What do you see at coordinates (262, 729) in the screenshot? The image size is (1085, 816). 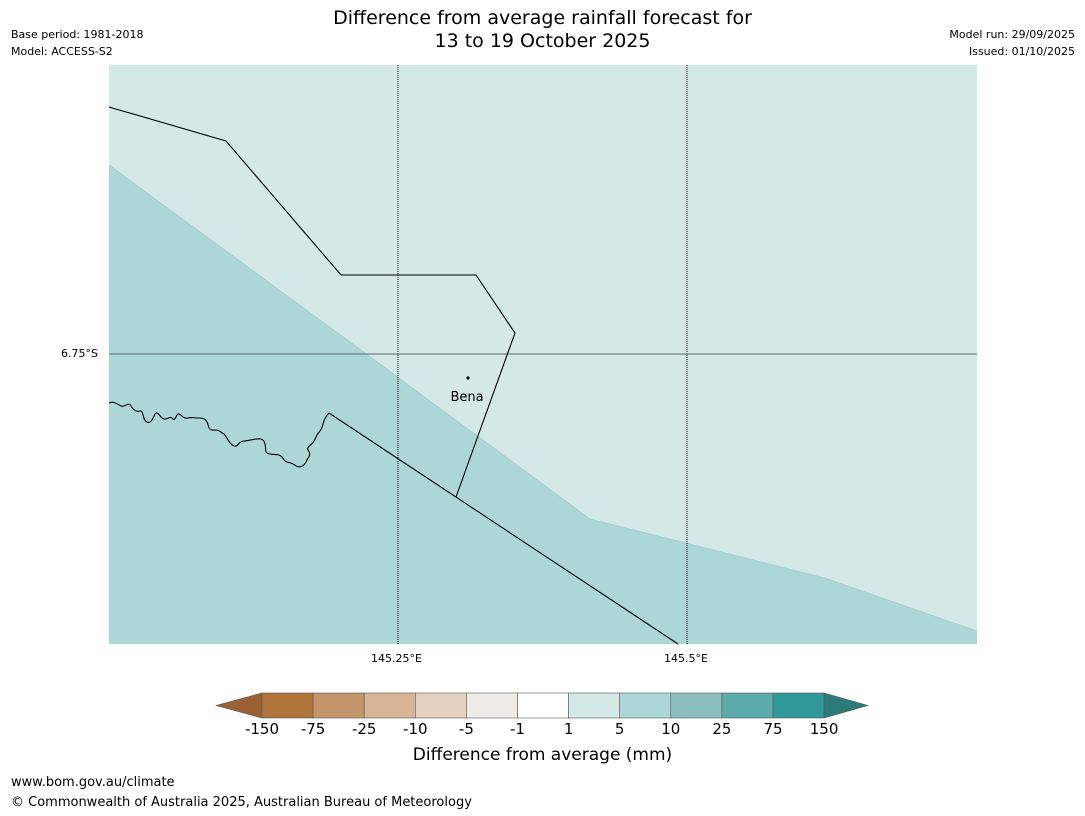 I see `colorbar-tick-label: -150` at bounding box center [262, 729].